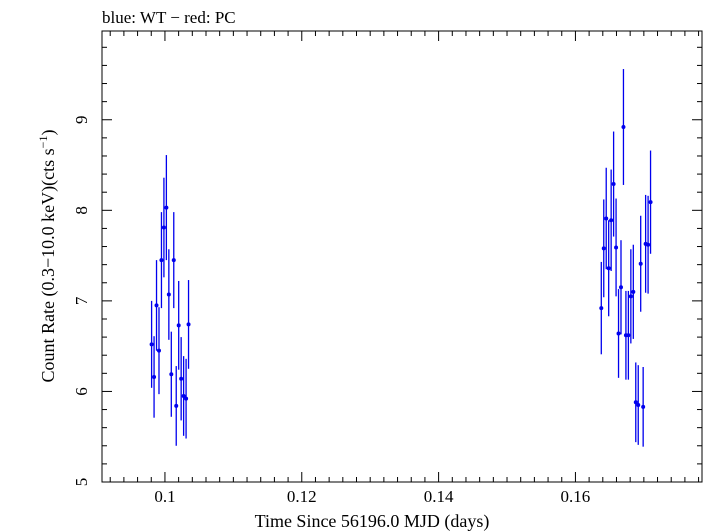 The image size is (709, 532). What do you see at coordinates (164, 496) in the screenshot?
I see `x-tick-label: 0.1` at bounding box center [164, 496].